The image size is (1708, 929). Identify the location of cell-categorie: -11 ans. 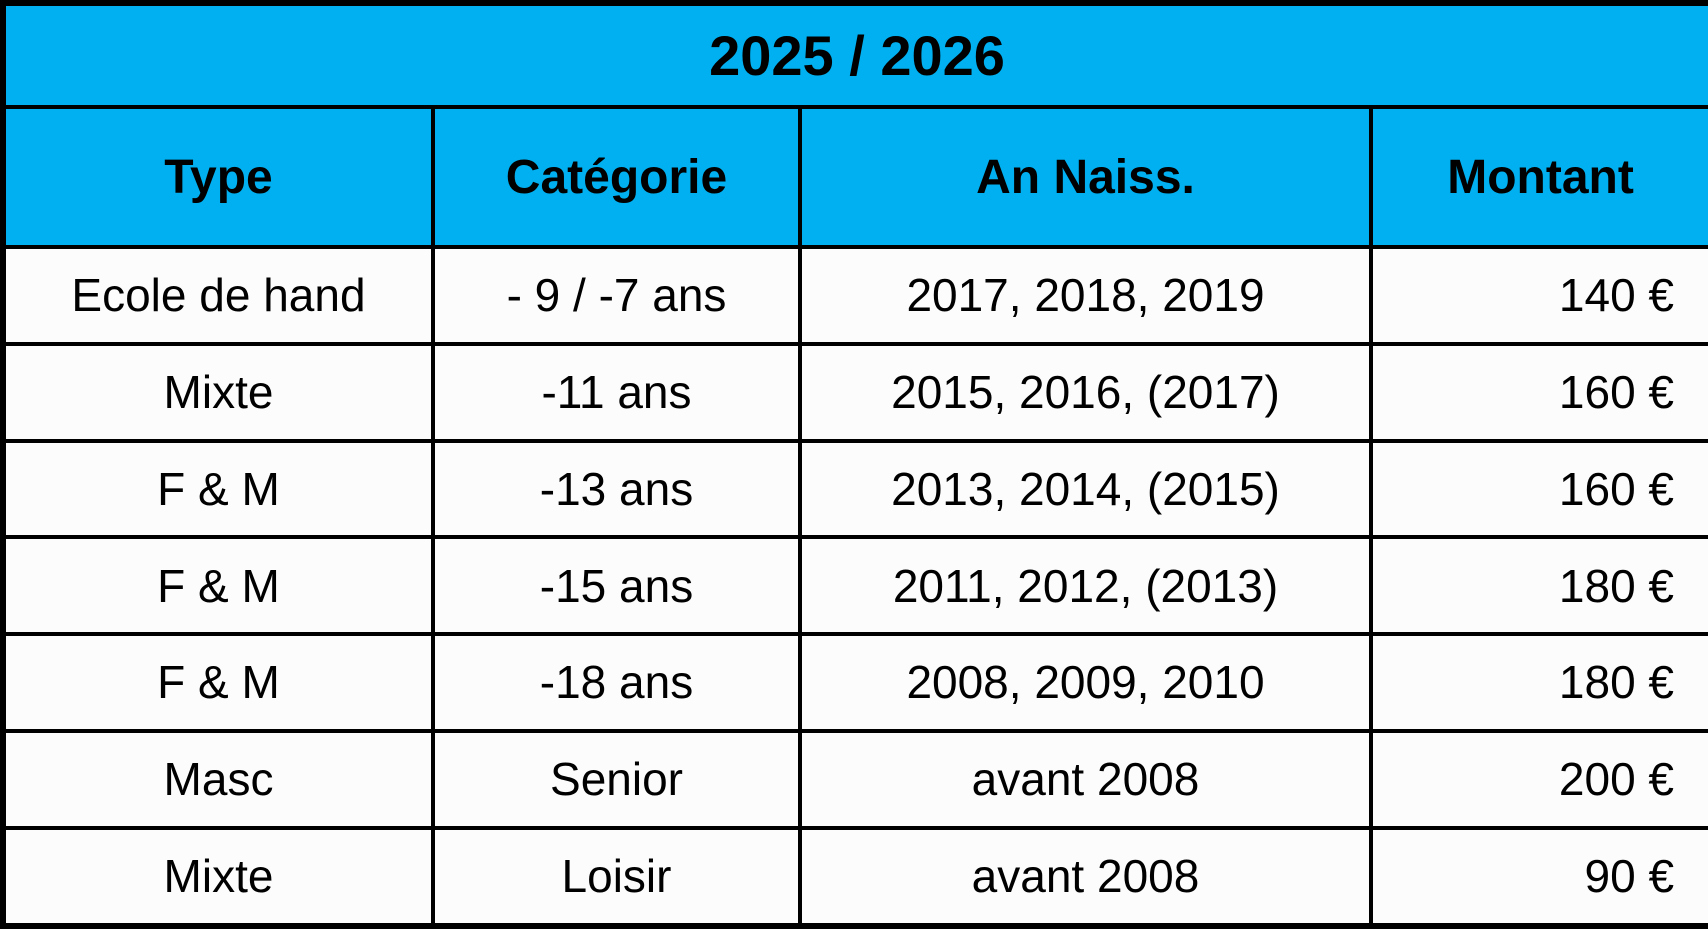
(616, 392).